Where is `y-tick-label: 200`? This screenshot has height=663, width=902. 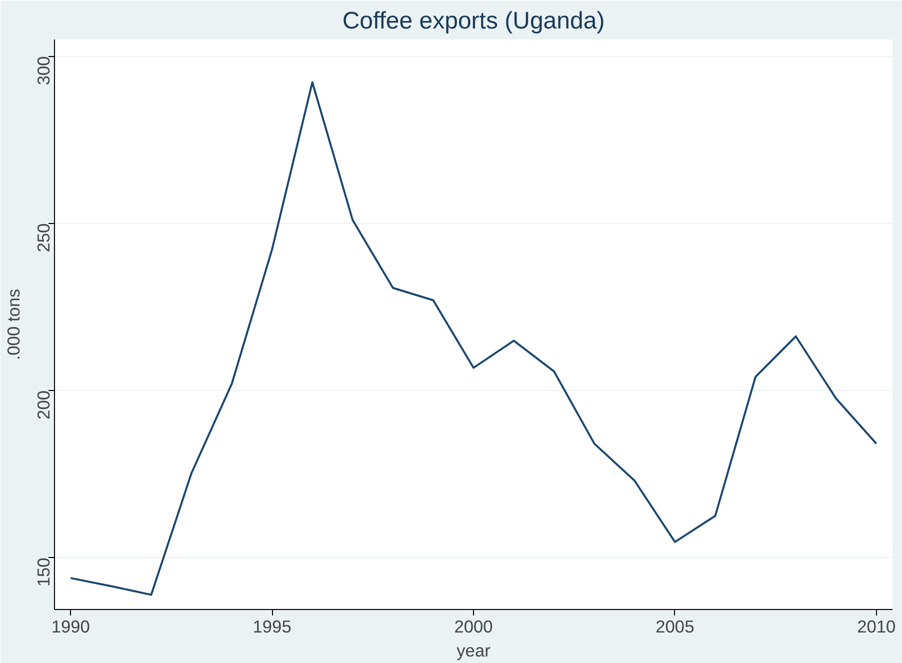 y-tick-label: 200 is located at coordinates (44, 405).